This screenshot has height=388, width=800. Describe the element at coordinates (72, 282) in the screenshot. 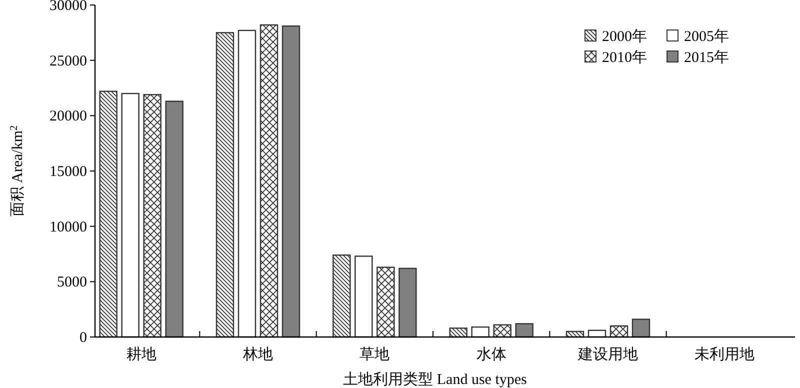

I see `y-tick-label: 5000` at that location.